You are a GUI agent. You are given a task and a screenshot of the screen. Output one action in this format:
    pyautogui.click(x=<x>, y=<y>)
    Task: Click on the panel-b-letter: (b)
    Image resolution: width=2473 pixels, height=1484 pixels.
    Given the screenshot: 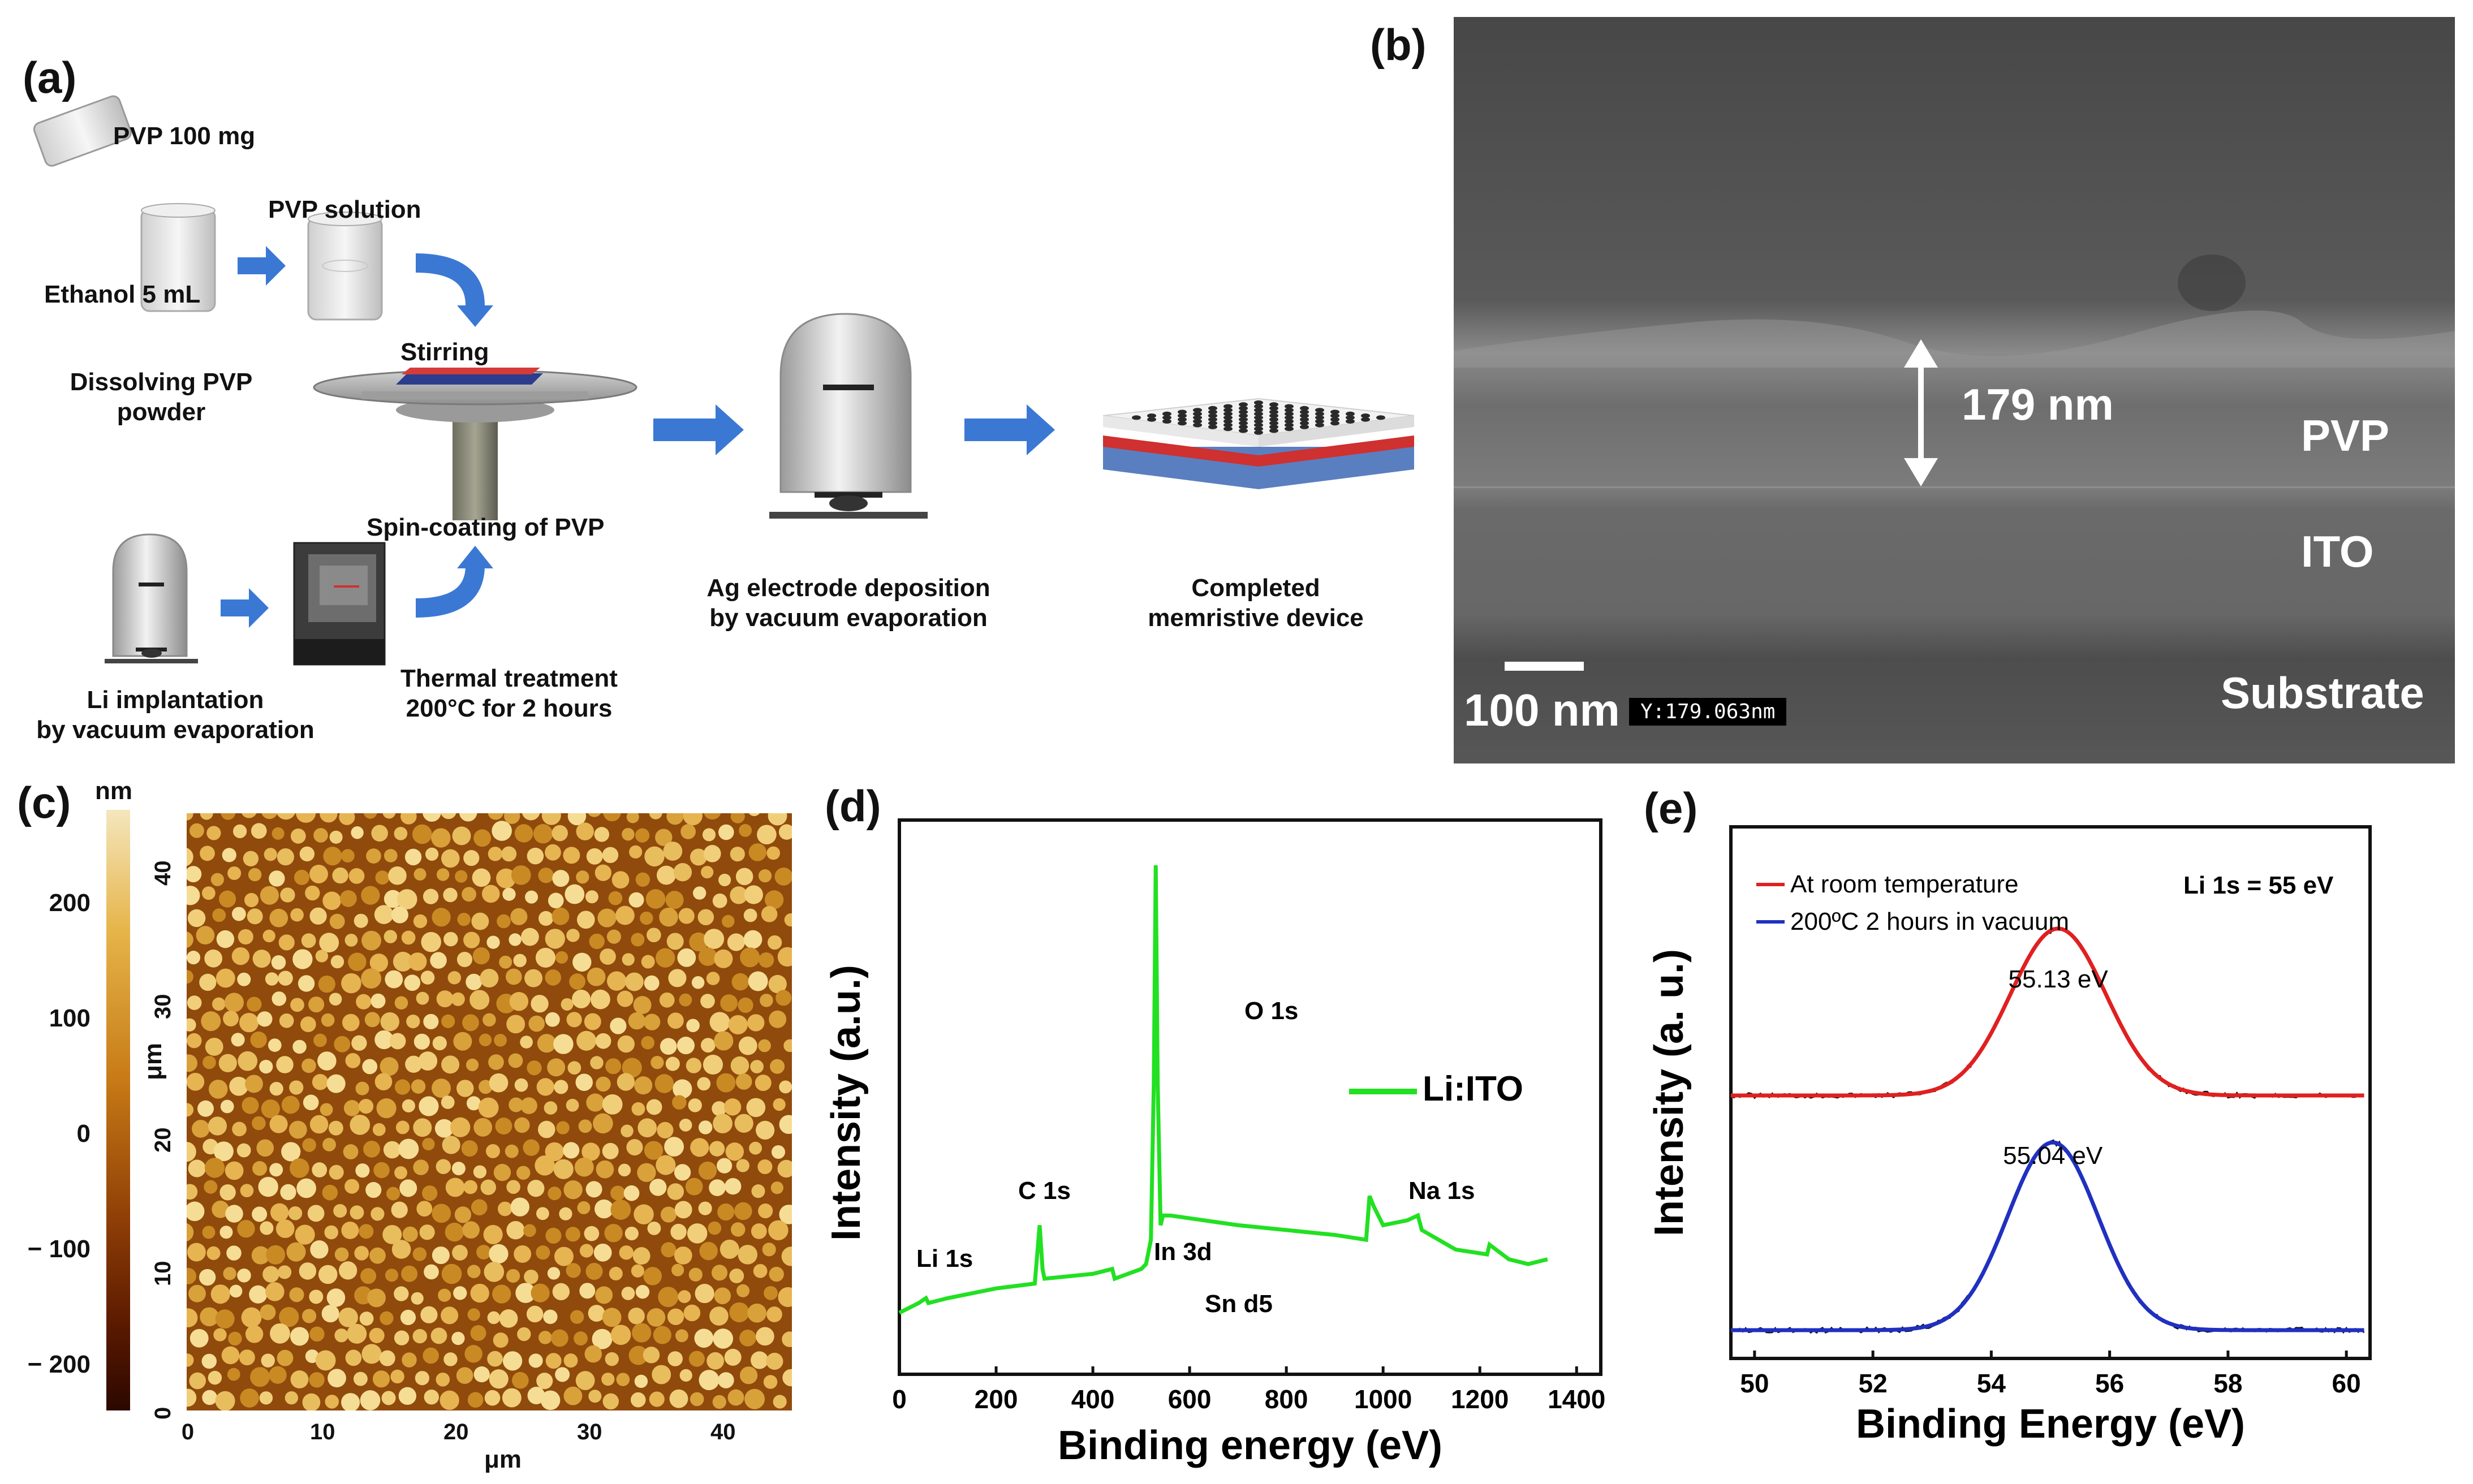 What is the action you would take?
    pyautogui.click(x=1398, y=45)
    